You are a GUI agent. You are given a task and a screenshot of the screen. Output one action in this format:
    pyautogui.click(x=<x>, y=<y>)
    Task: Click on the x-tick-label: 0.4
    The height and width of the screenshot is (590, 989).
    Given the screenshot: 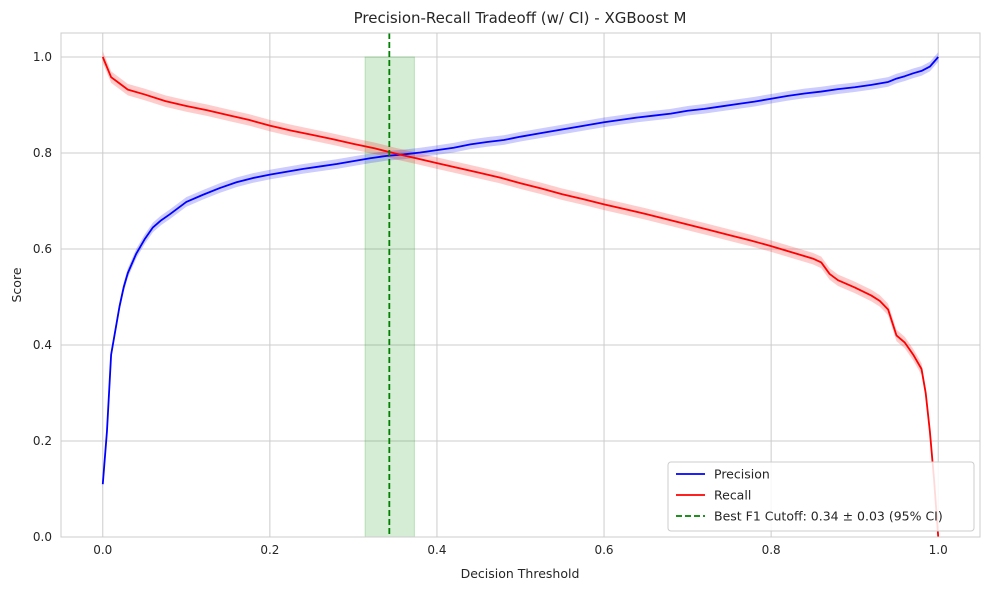 What is the action you would take?
    pyautogui.click(x=436, y=550)
    